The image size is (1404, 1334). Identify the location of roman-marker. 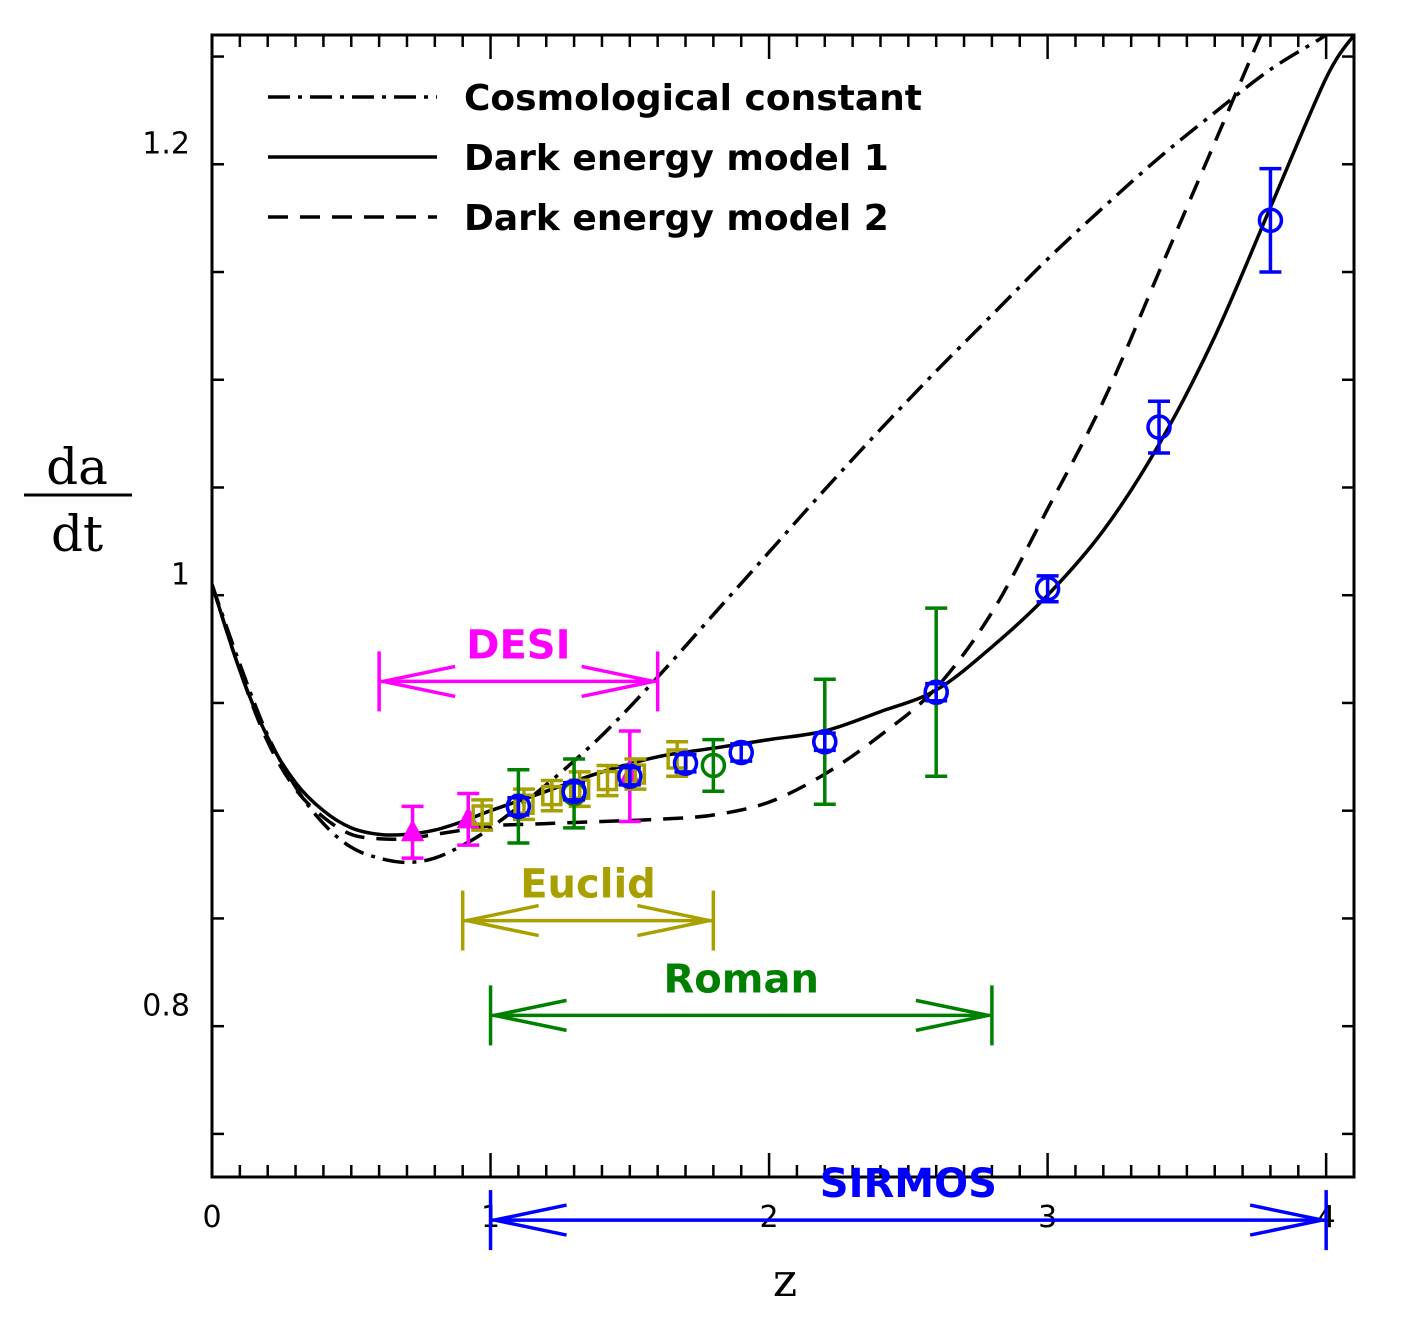
(713, 765).